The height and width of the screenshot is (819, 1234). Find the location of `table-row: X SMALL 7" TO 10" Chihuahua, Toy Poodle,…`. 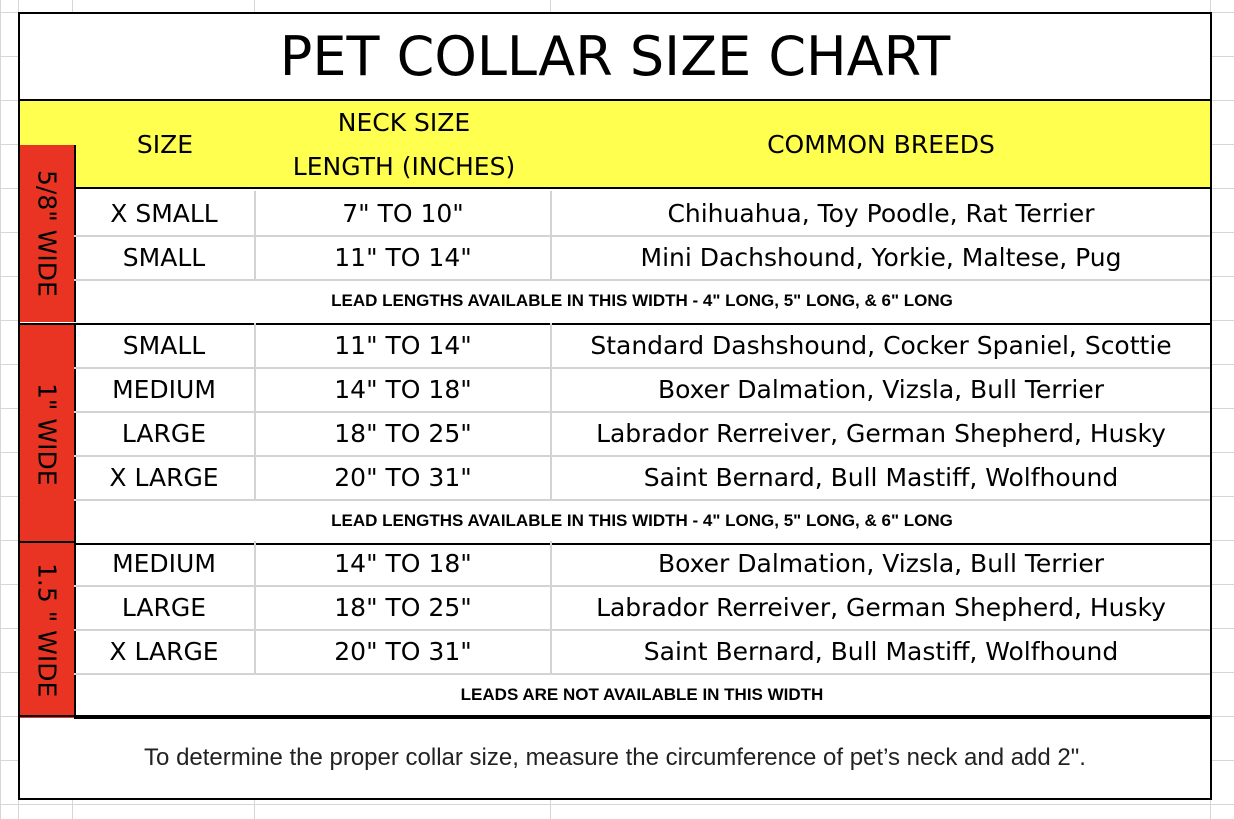

table-row: X SMALL 7" TO 10" Chihuahua, Toy Poodle,… is located at coordinates (642, 214).